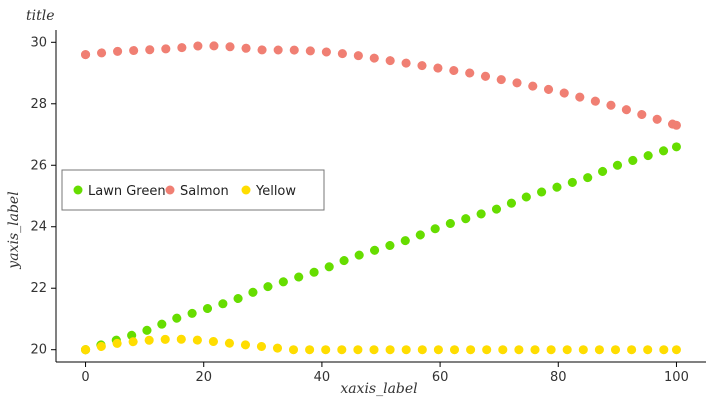 This screenshot has width=712, height=400. I want to click on legend-label-yellow: Yellow, so click(275, 191).